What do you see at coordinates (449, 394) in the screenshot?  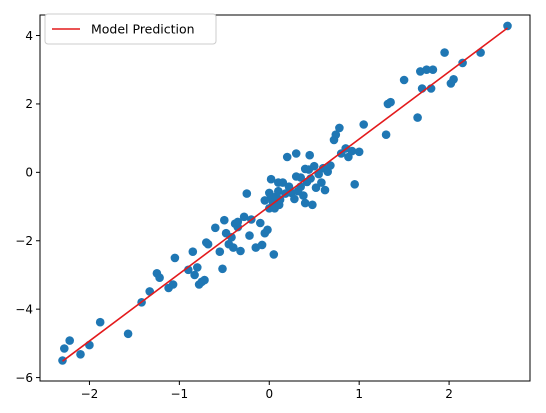 I see `x-tick-label: 2` at bounding box center [449, 394].